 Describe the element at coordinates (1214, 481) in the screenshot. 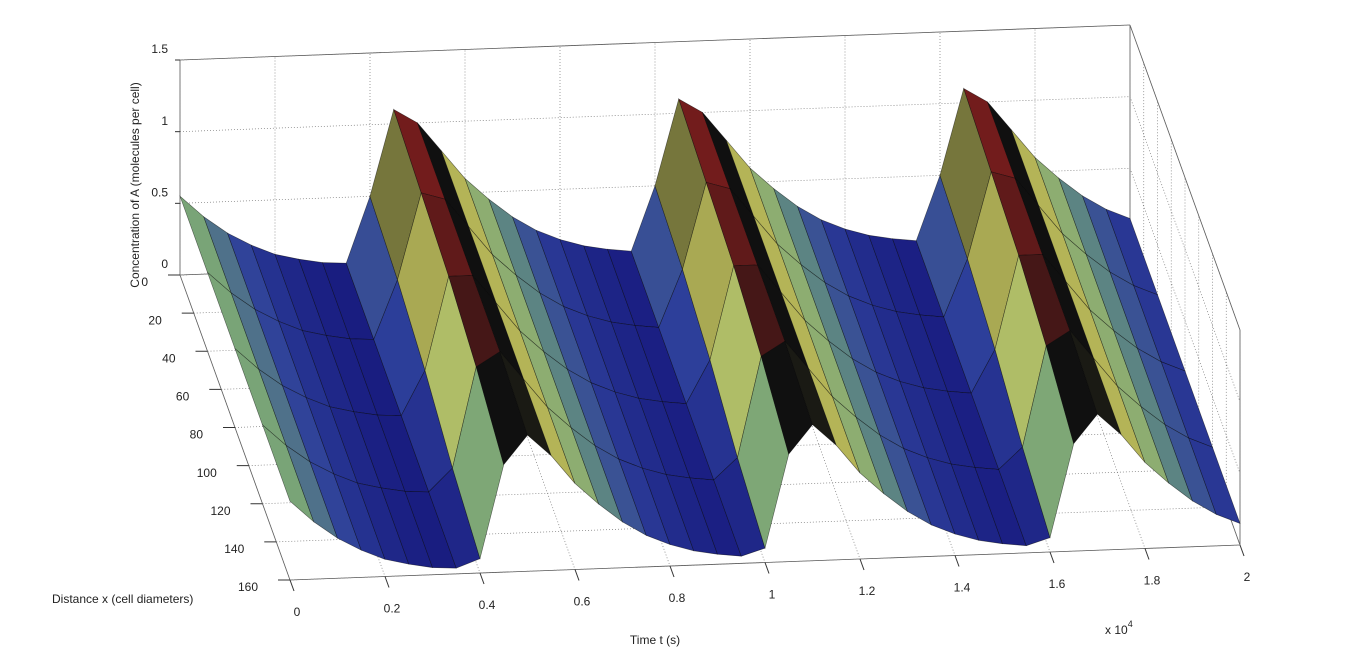

I see `surface-patch` at that location.